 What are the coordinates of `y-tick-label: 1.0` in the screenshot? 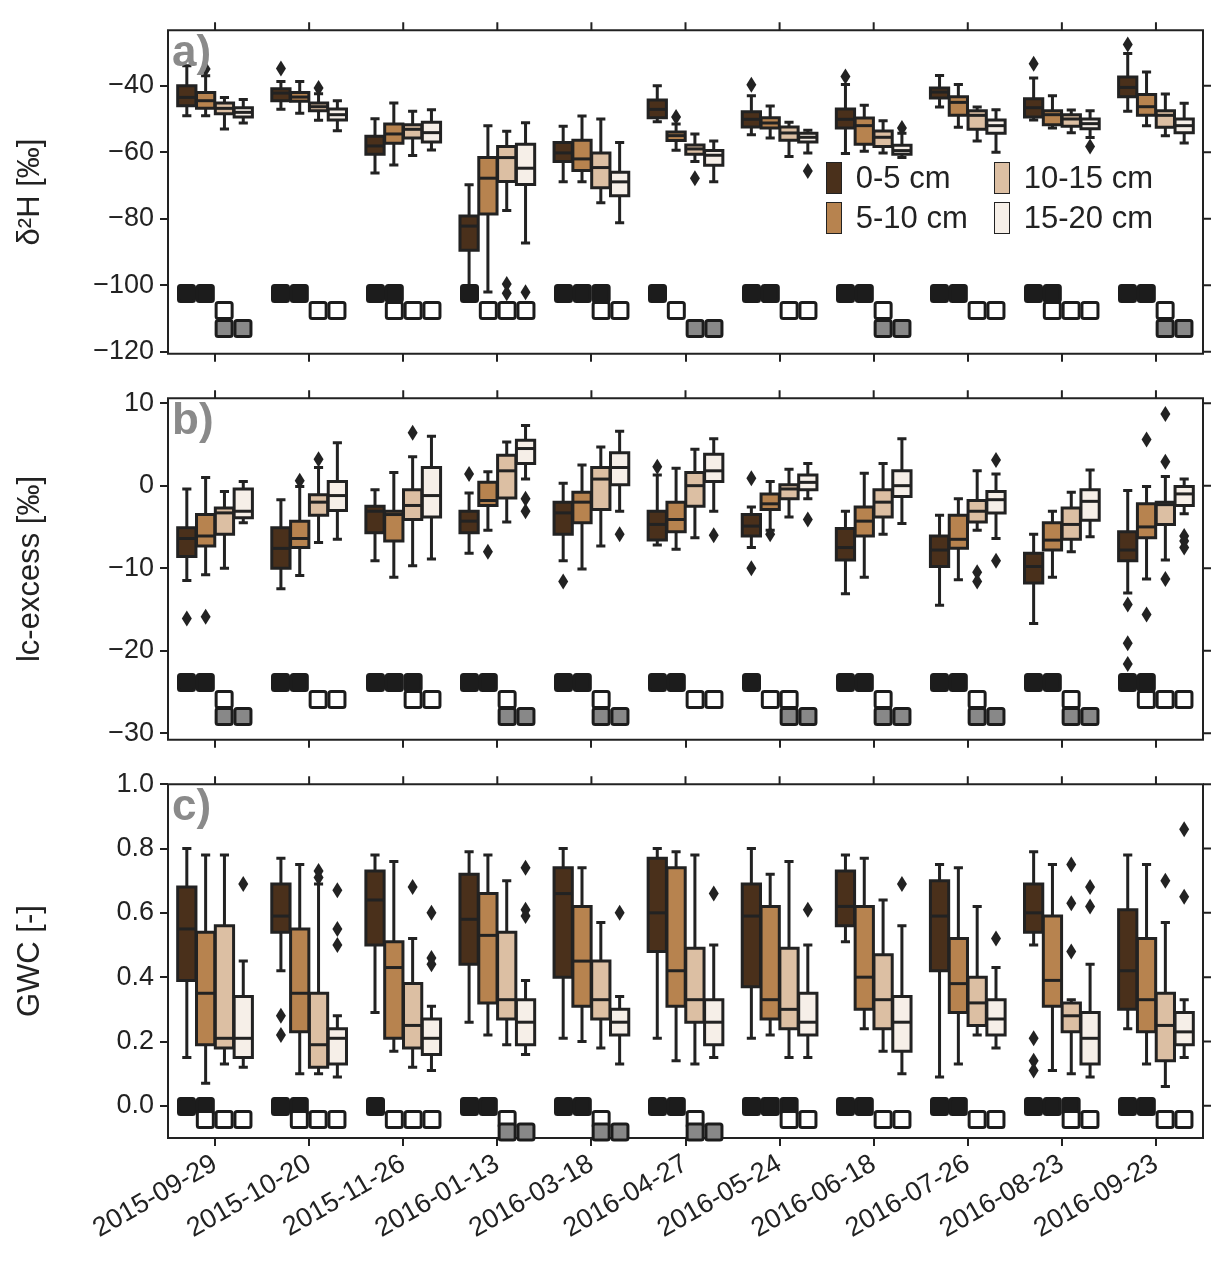 It's located at (135, 782).